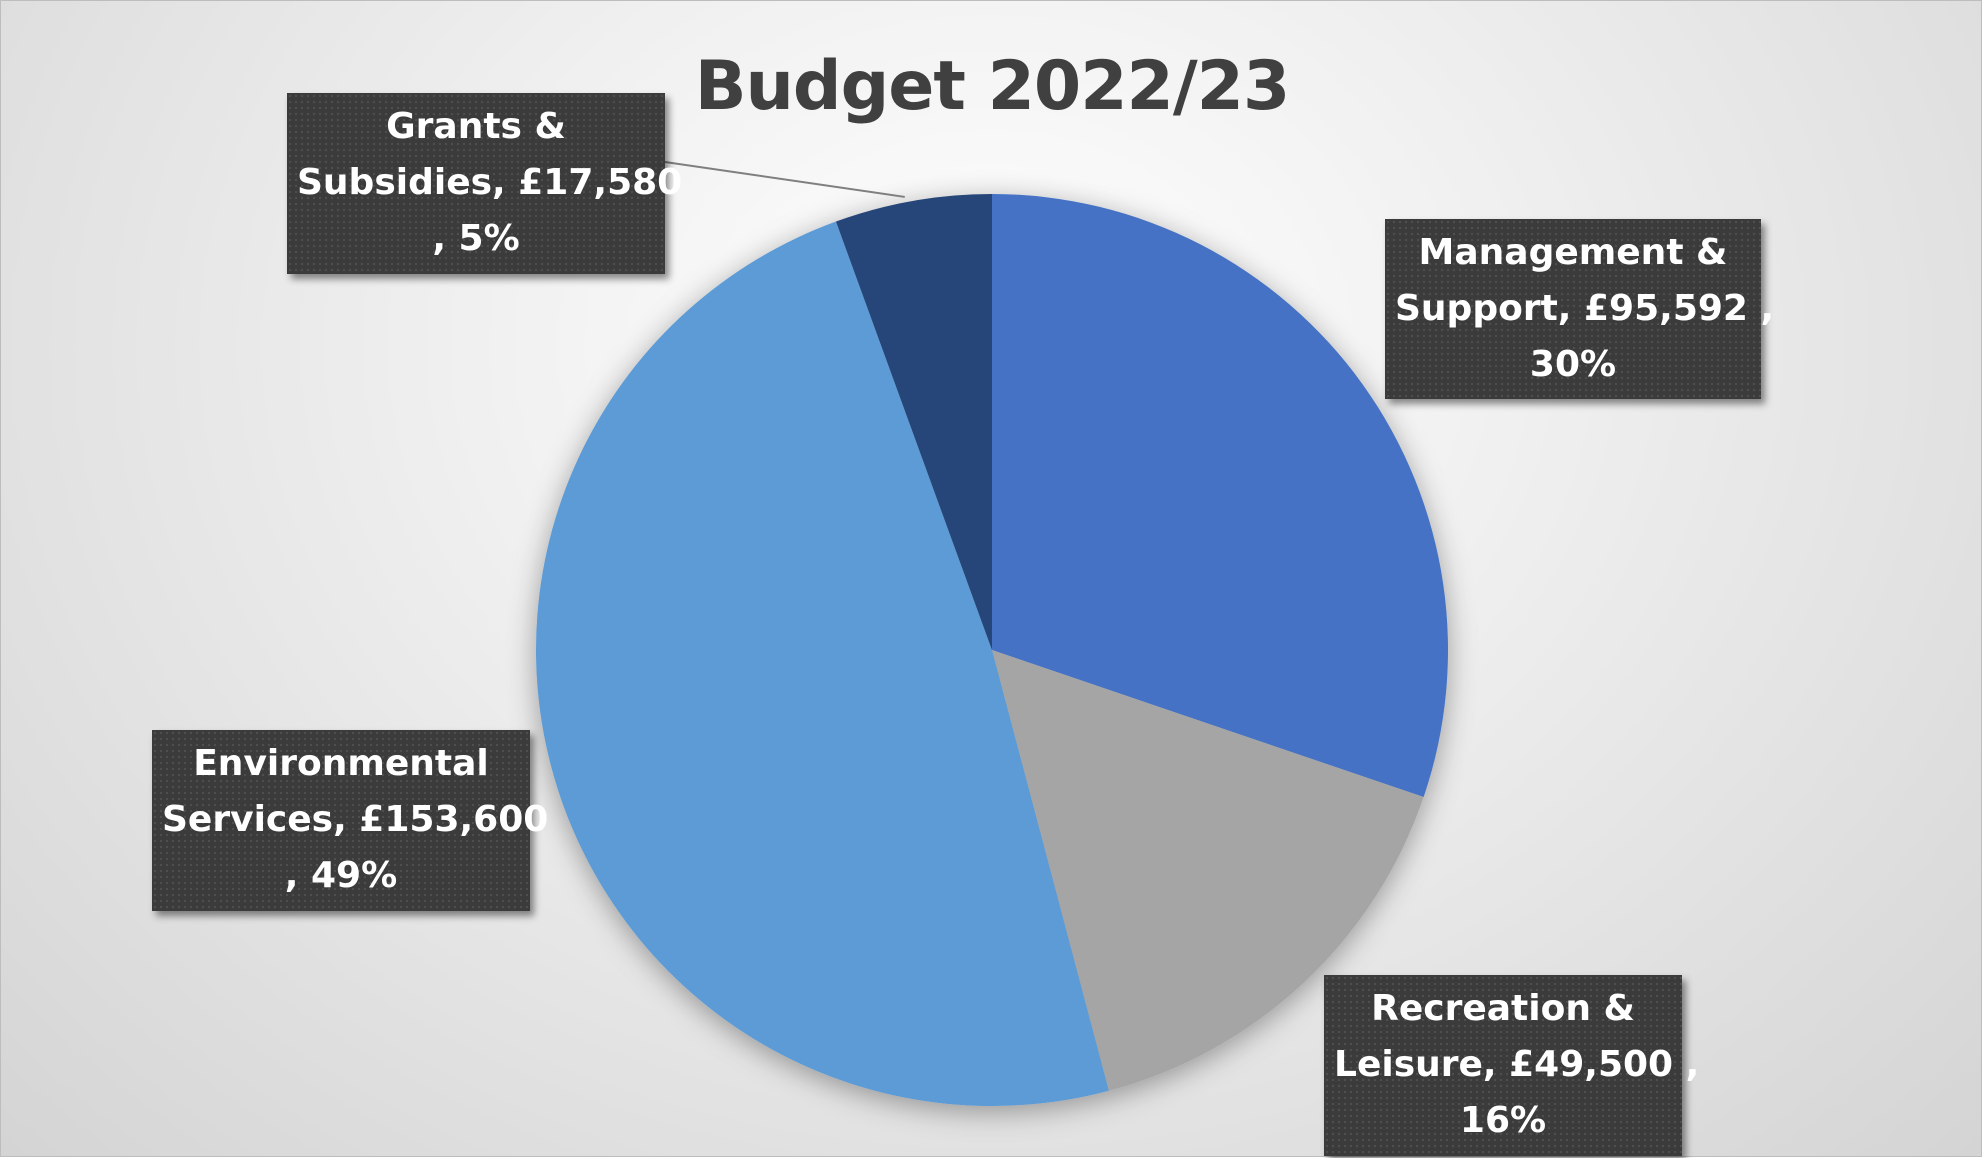 Image resolution: width=1982 pixels, height=1158 pixels. What do you see at coordinates (1511, 1065) in the screenshot?
I see `data-label-recreation-leisure: Recreation & Leisure, £49,500 , 16%` at bounding box center [1511, 1065].